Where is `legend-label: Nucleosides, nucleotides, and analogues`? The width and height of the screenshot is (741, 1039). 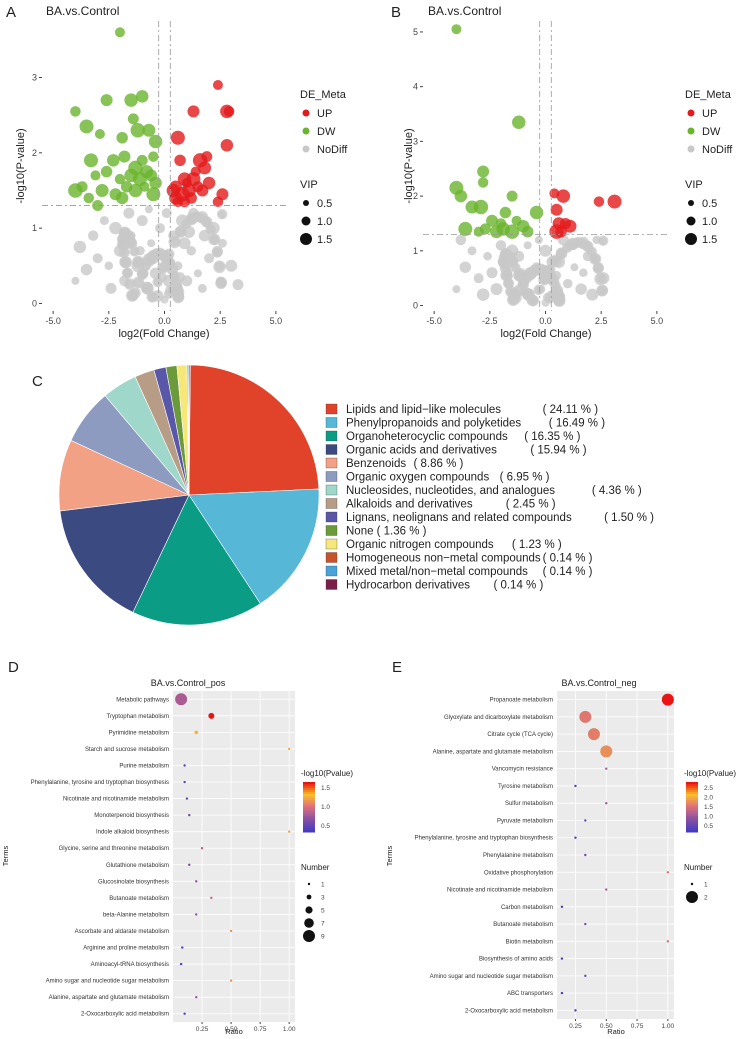 legend-label: Nucleosides, nucleotides, and analogues is located at coordinates (450, 491).